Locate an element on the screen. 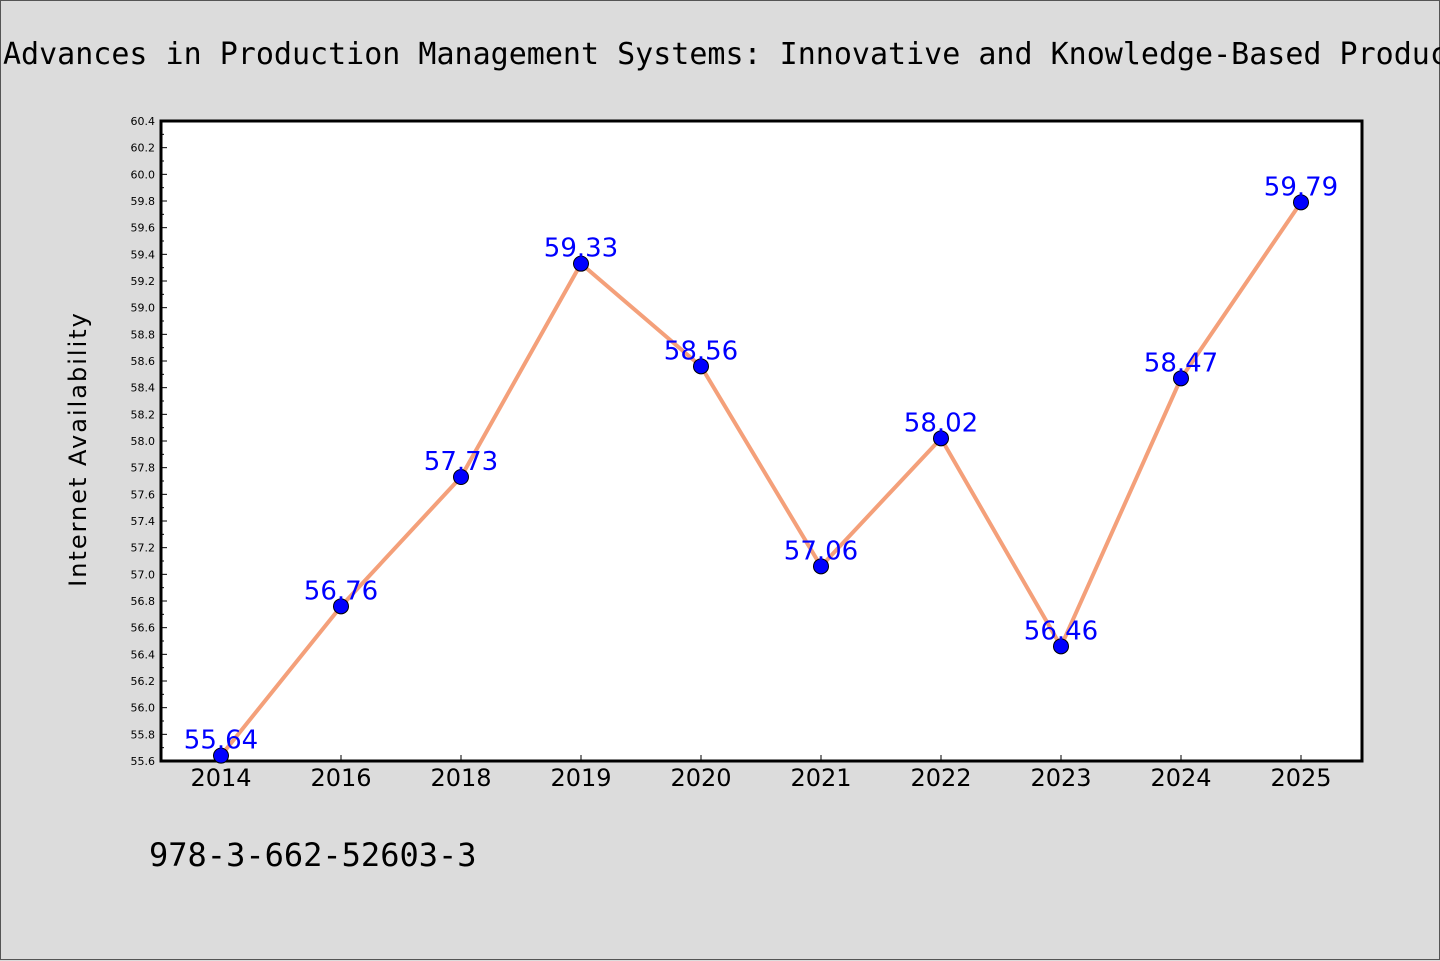 The image size is (1440, 961). x-axis-ticks: 2014 2016 2018 2019 2020 2021 2022 2023 2024 2025 is located at coordinates (761, 773).